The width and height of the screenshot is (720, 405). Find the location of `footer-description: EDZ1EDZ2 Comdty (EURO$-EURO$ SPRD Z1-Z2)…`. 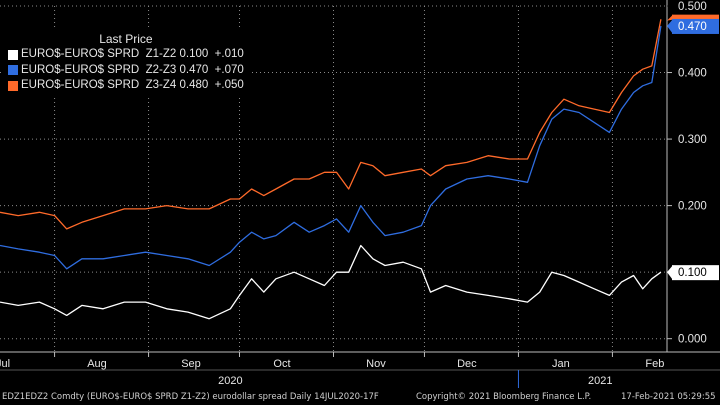

footer-description: EDZ1EDZ2 Comdty (EURO$-EURO$ SPRD Z1-Z2)… is located at coordinates (190, 397).